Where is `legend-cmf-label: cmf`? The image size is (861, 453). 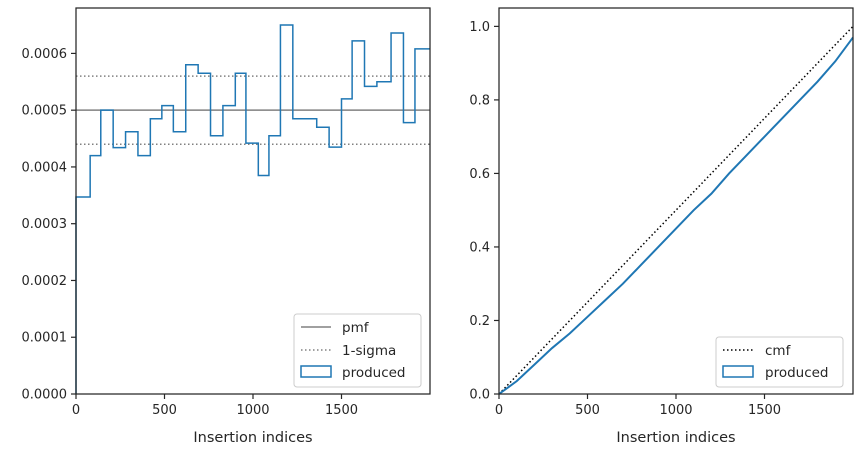
legend-cmf-label: cmf is located at coordinates (778, 351).